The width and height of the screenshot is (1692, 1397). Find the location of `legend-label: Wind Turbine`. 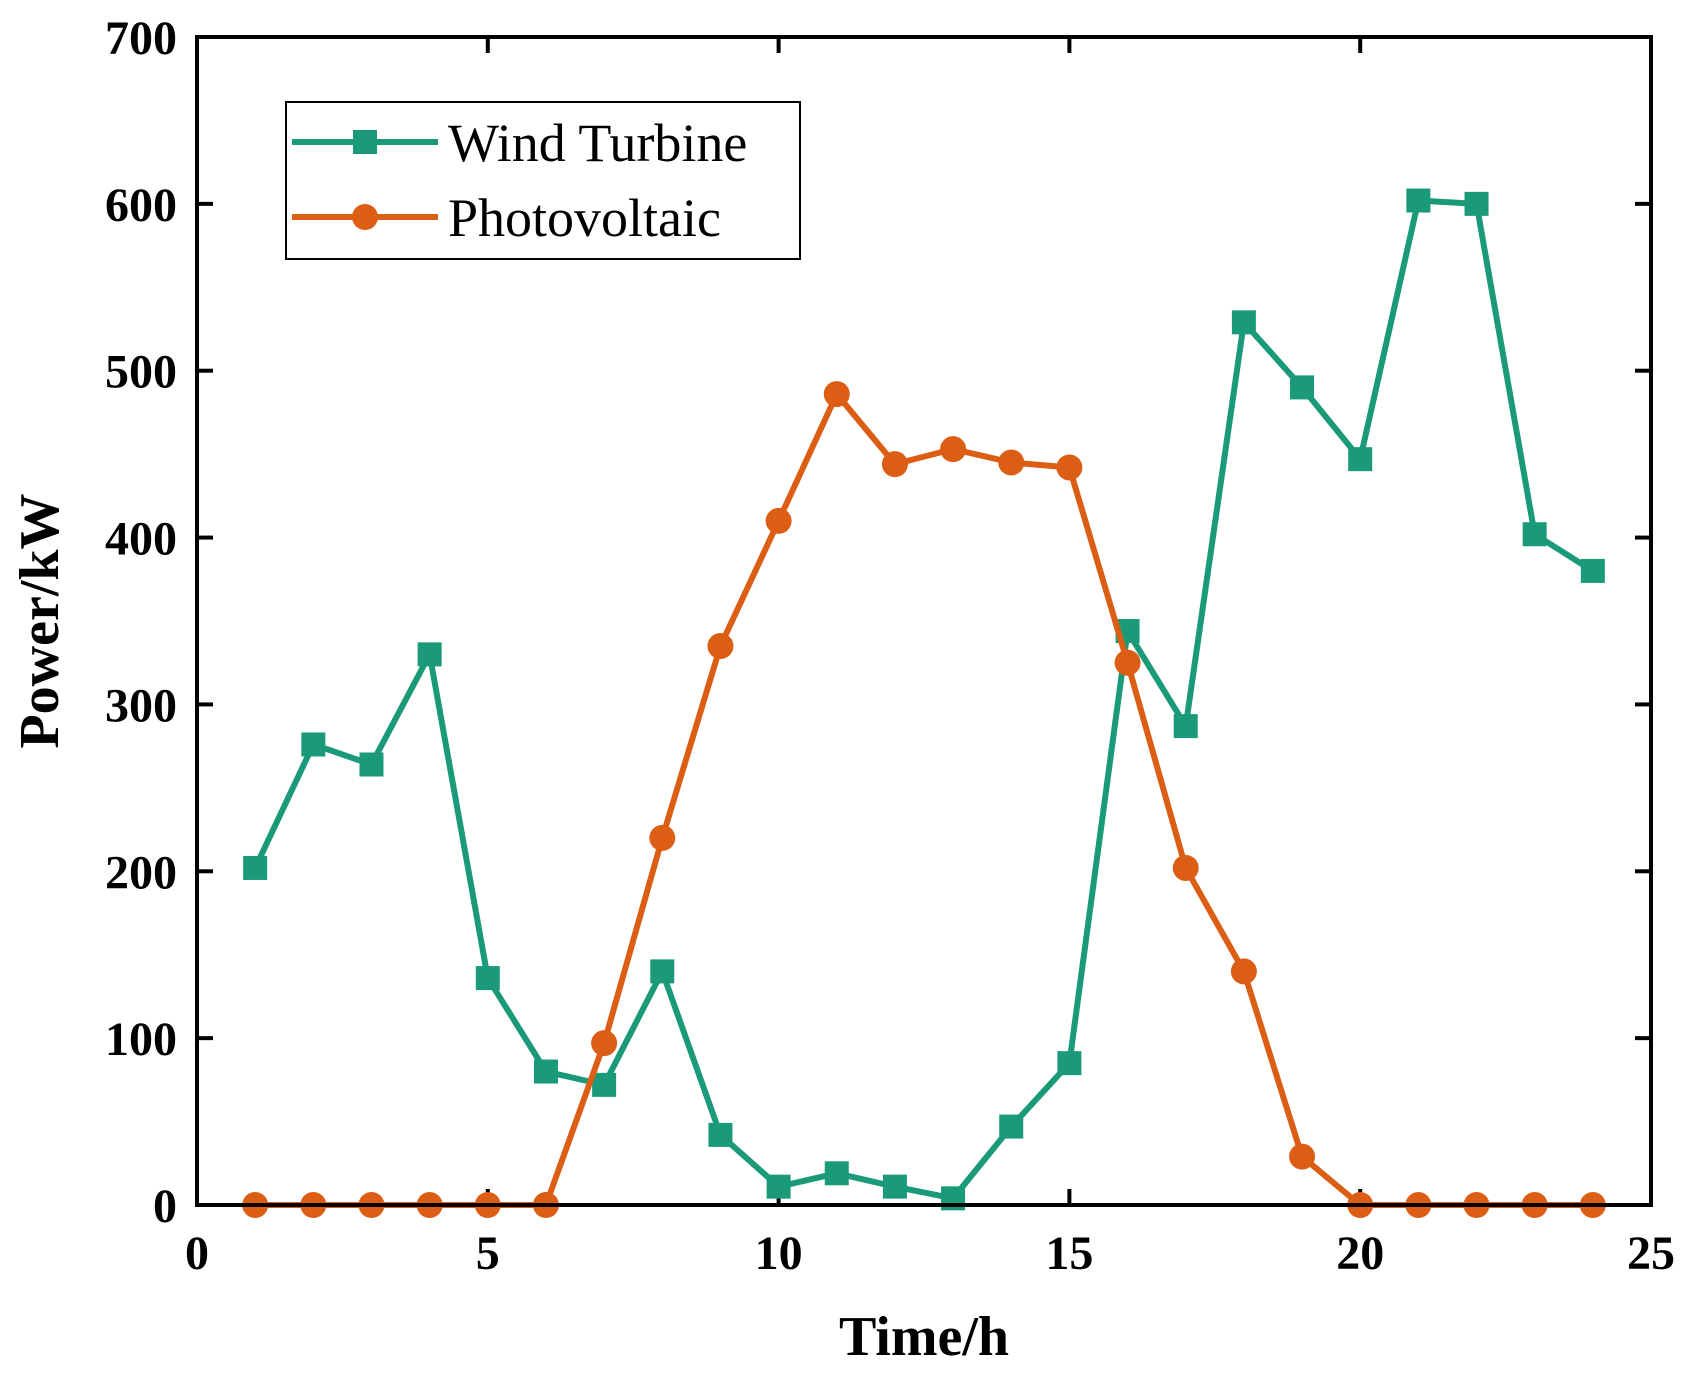

legend-label: Wind Turbine is located at coordinates (597, 143).